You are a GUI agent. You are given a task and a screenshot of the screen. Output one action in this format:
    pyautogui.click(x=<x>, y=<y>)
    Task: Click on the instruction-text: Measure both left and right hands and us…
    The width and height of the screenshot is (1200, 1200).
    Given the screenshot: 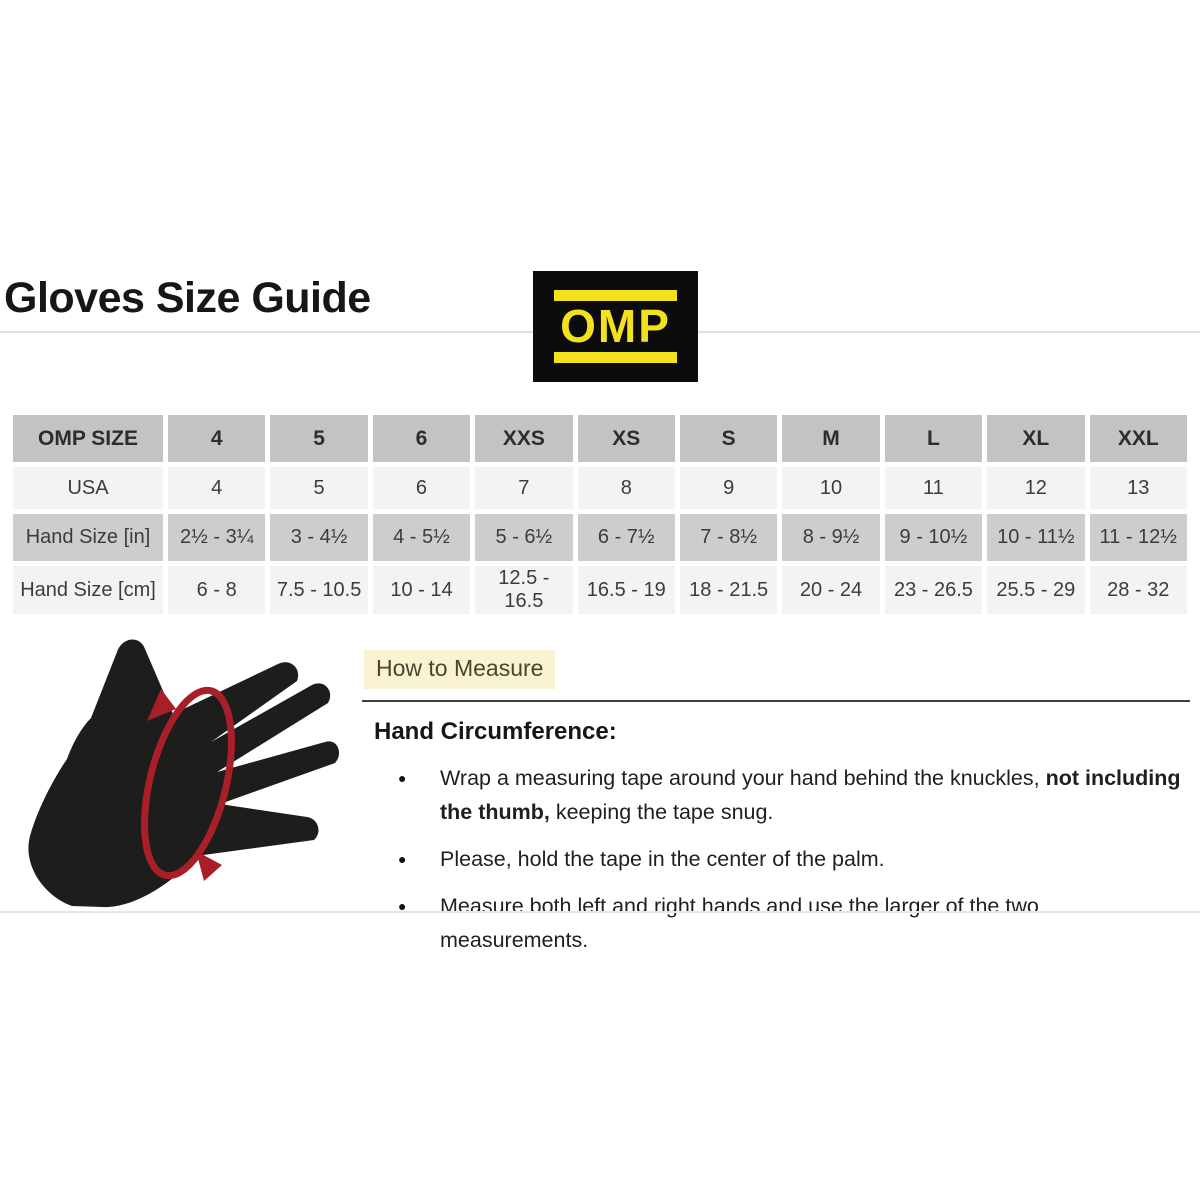 What is the action you would take?
    pyautogui.click(x=739, y=923)
    